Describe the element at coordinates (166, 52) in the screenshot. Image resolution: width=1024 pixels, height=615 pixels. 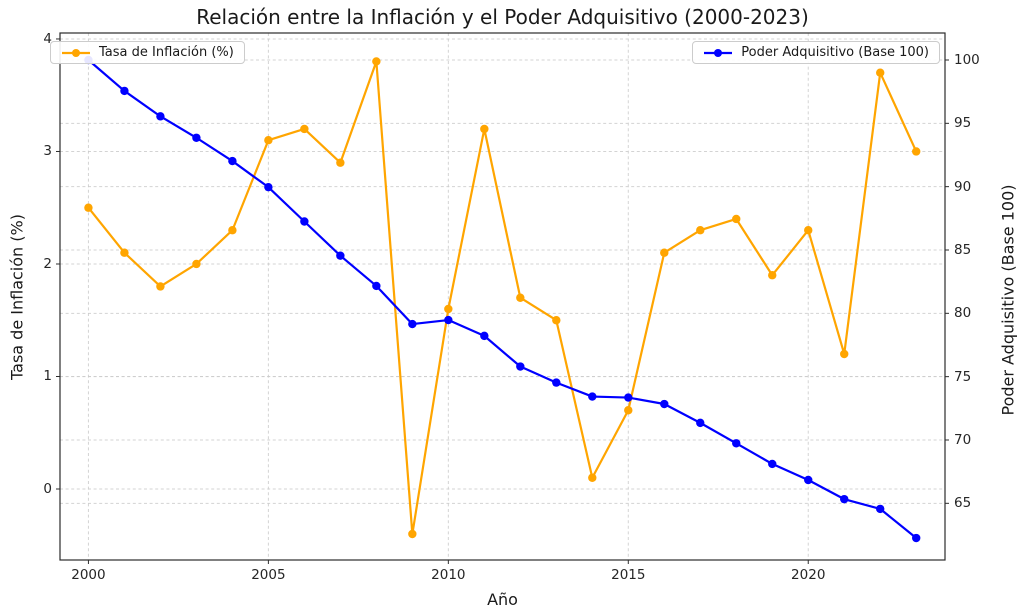
I see `legend-inflation-label: Tasa de Inflación (%)` at that location.